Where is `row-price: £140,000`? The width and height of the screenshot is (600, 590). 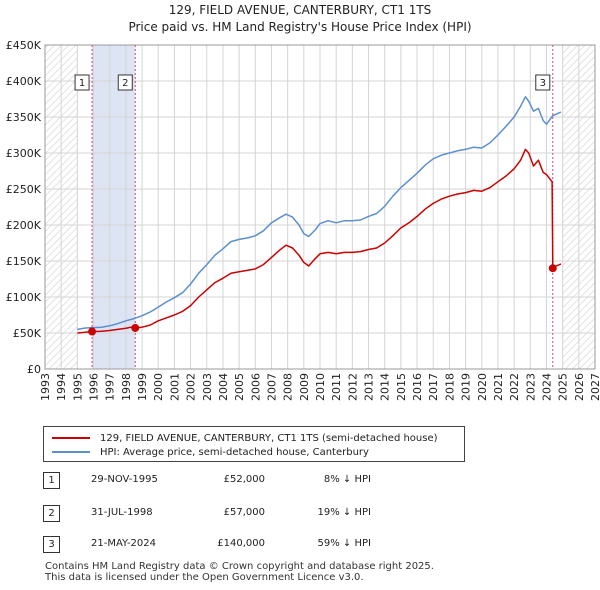 row-price: £140,000 is located at coordinates (241, 543).